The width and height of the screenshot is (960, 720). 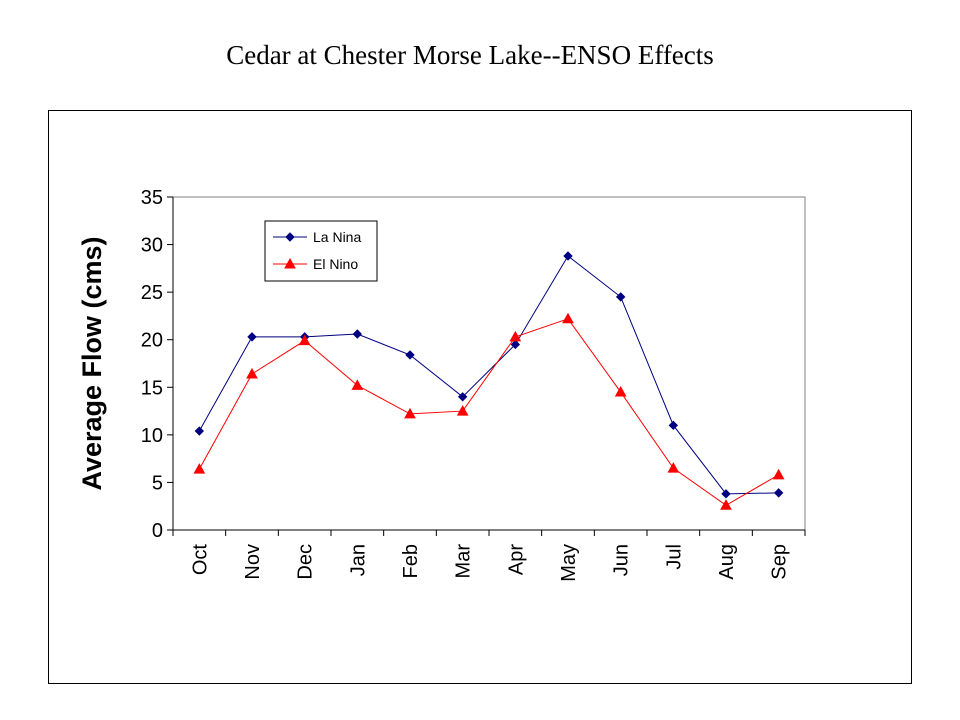 I want to click on x-tick-label: Mar, so click(x=464, y=561).